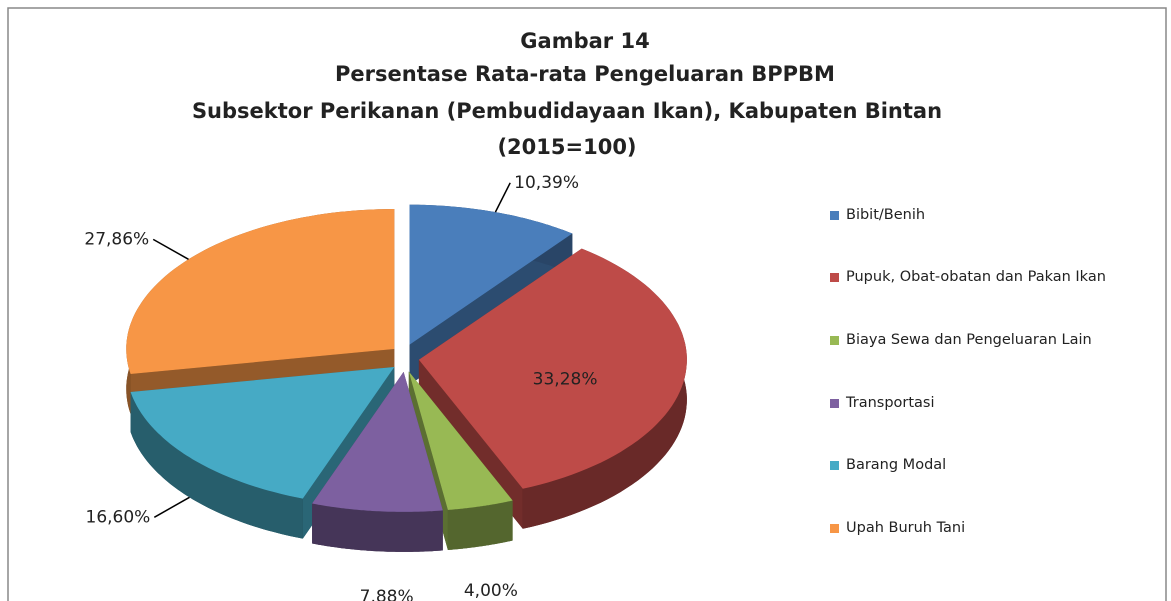 Image resolution: width=1171 pixels, height=601 pixels. Describe the element at coordinates (116, 239) in the screenshot. I see `value-label: 27,86%` at that location.